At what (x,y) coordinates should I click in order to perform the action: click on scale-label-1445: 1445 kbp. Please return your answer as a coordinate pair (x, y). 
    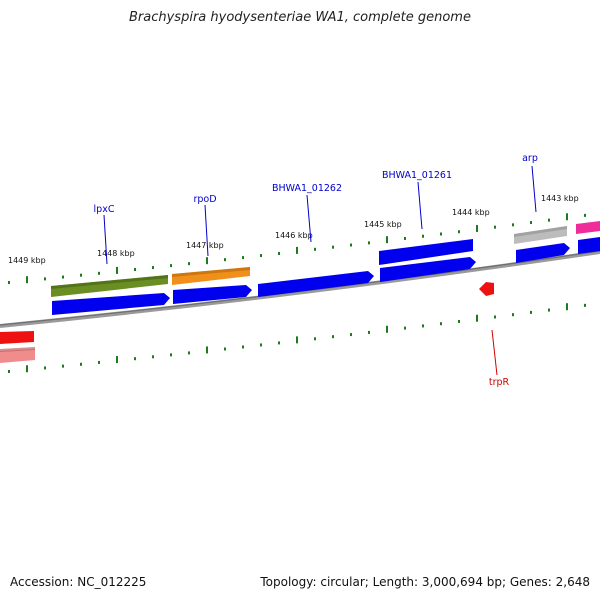
    Looking at the image, I should click on (383, 224).